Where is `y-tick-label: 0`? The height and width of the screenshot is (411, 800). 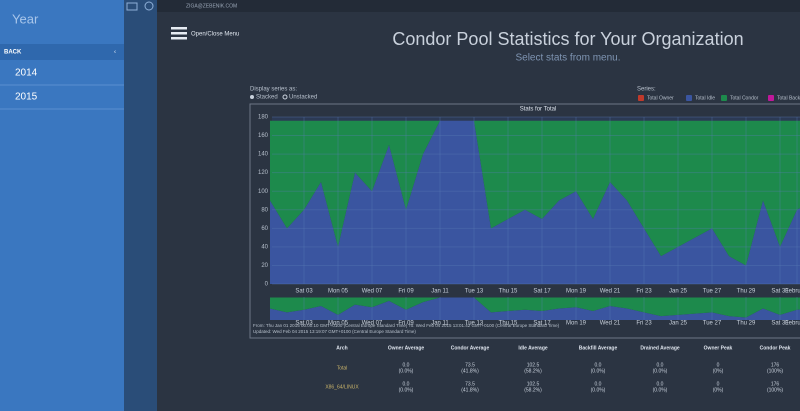
y-tick-label: 0 is located at coordinates (267, 285).